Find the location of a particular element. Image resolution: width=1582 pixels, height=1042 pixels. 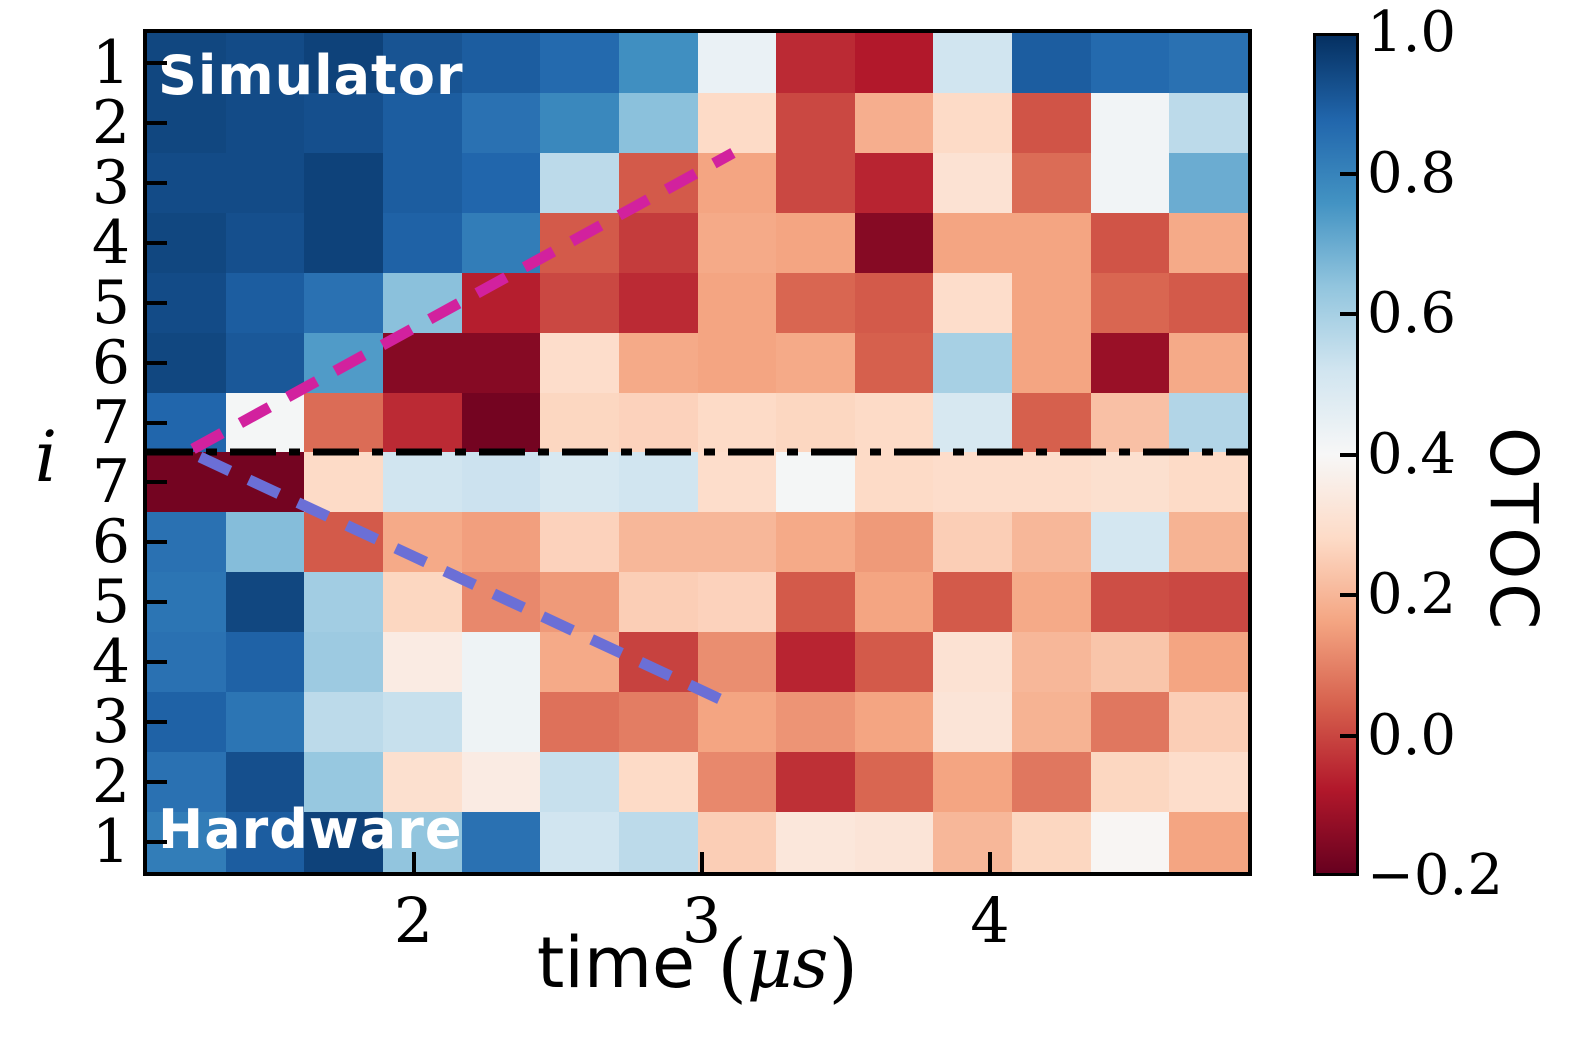

colorbar-axis-label: OTOC is located at coordinates (1513, 530).